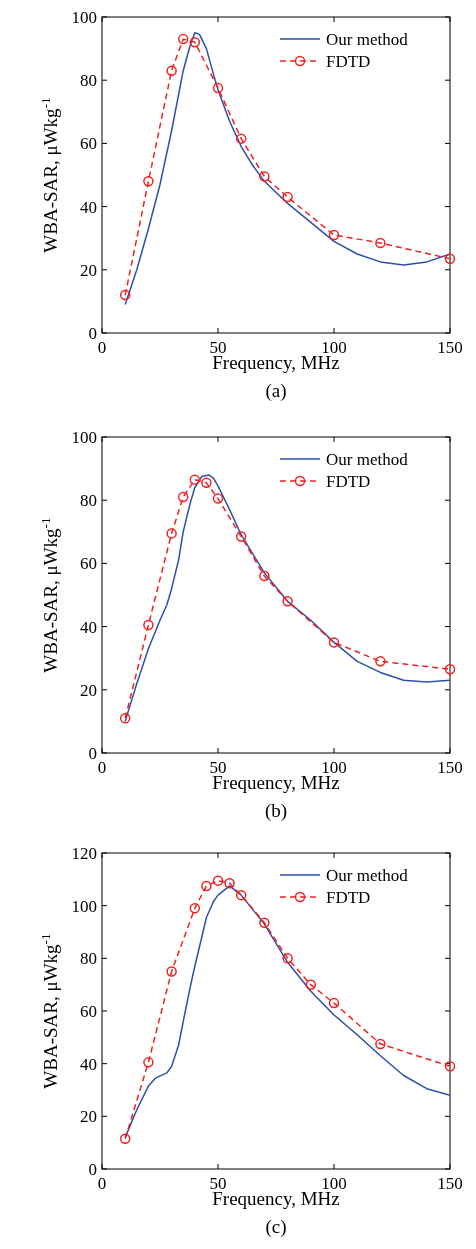 This screenshot has height=1249, width=476. I want to click on text: (a), so click(276, 391).